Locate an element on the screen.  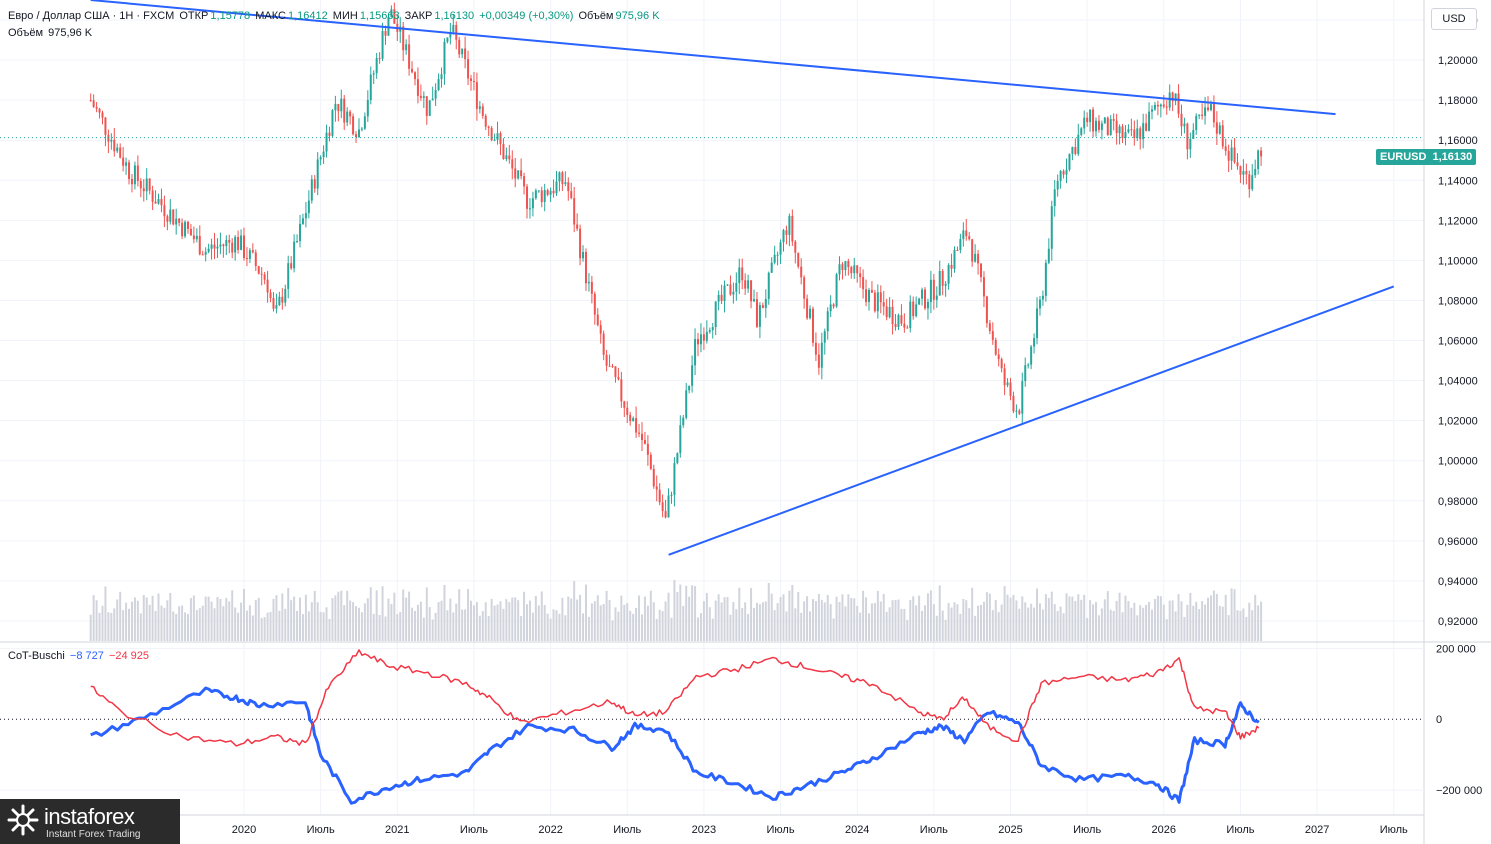
volume-legend: Объём 975,96 K is located at coordinates (51, 33).